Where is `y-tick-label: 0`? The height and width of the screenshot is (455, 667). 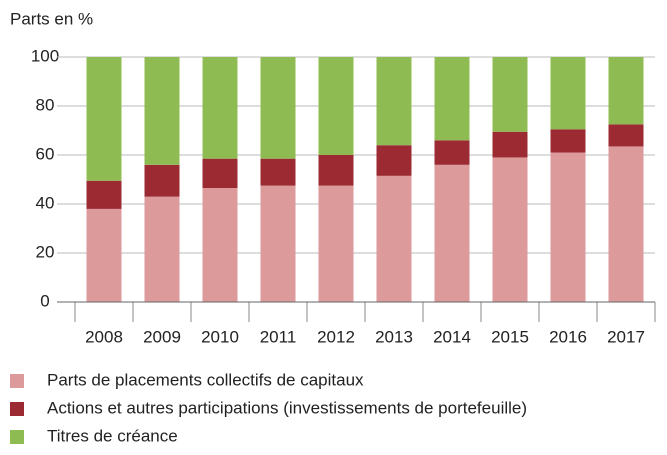 y-tick-label: 0 is located at coordinates (44, 300).